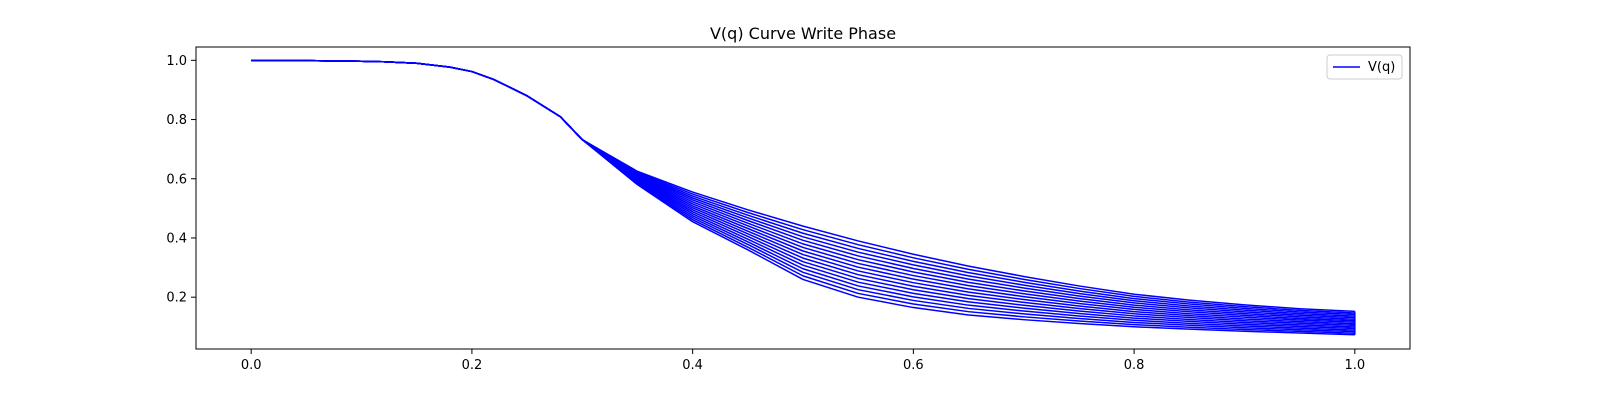  Describe the element at coordinates (1354, 365) in the screenshot. I see `x-tick-label: 1.0` at that location.